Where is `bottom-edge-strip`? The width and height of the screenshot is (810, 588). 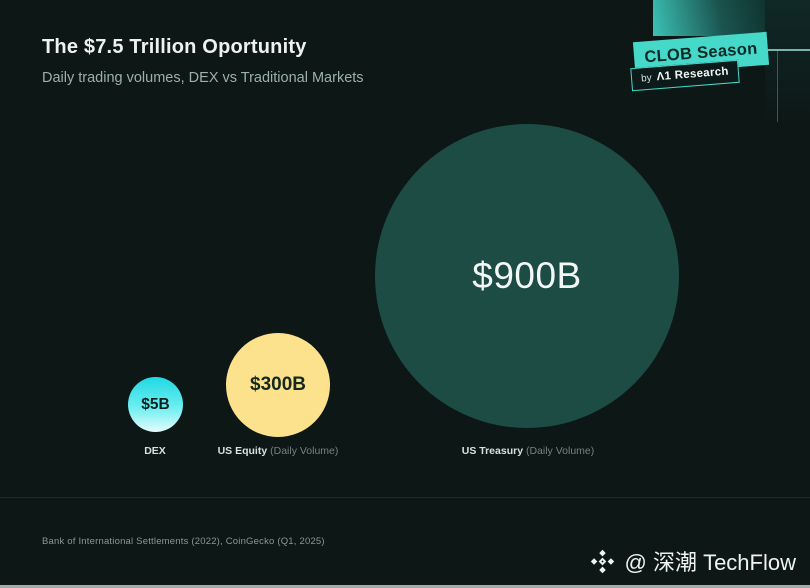 bottom-edge-strip is located at coordinates (405, 586).